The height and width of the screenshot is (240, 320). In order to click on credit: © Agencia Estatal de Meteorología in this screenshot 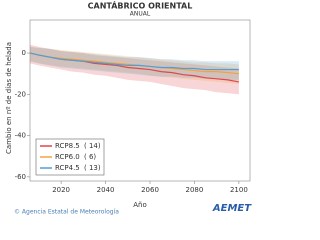, I will do `click(66, 212)`.